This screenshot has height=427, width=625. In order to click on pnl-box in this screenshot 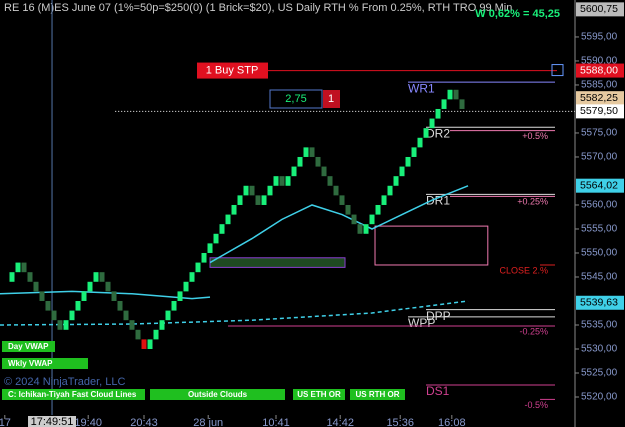, I will do `click(296, 99)`.